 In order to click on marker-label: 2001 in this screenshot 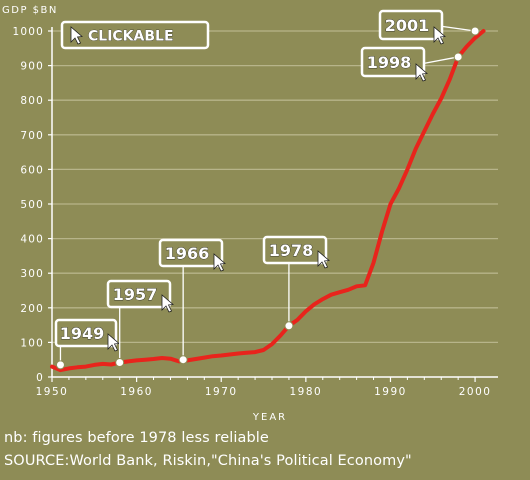, I will do `click(407, 26)`.